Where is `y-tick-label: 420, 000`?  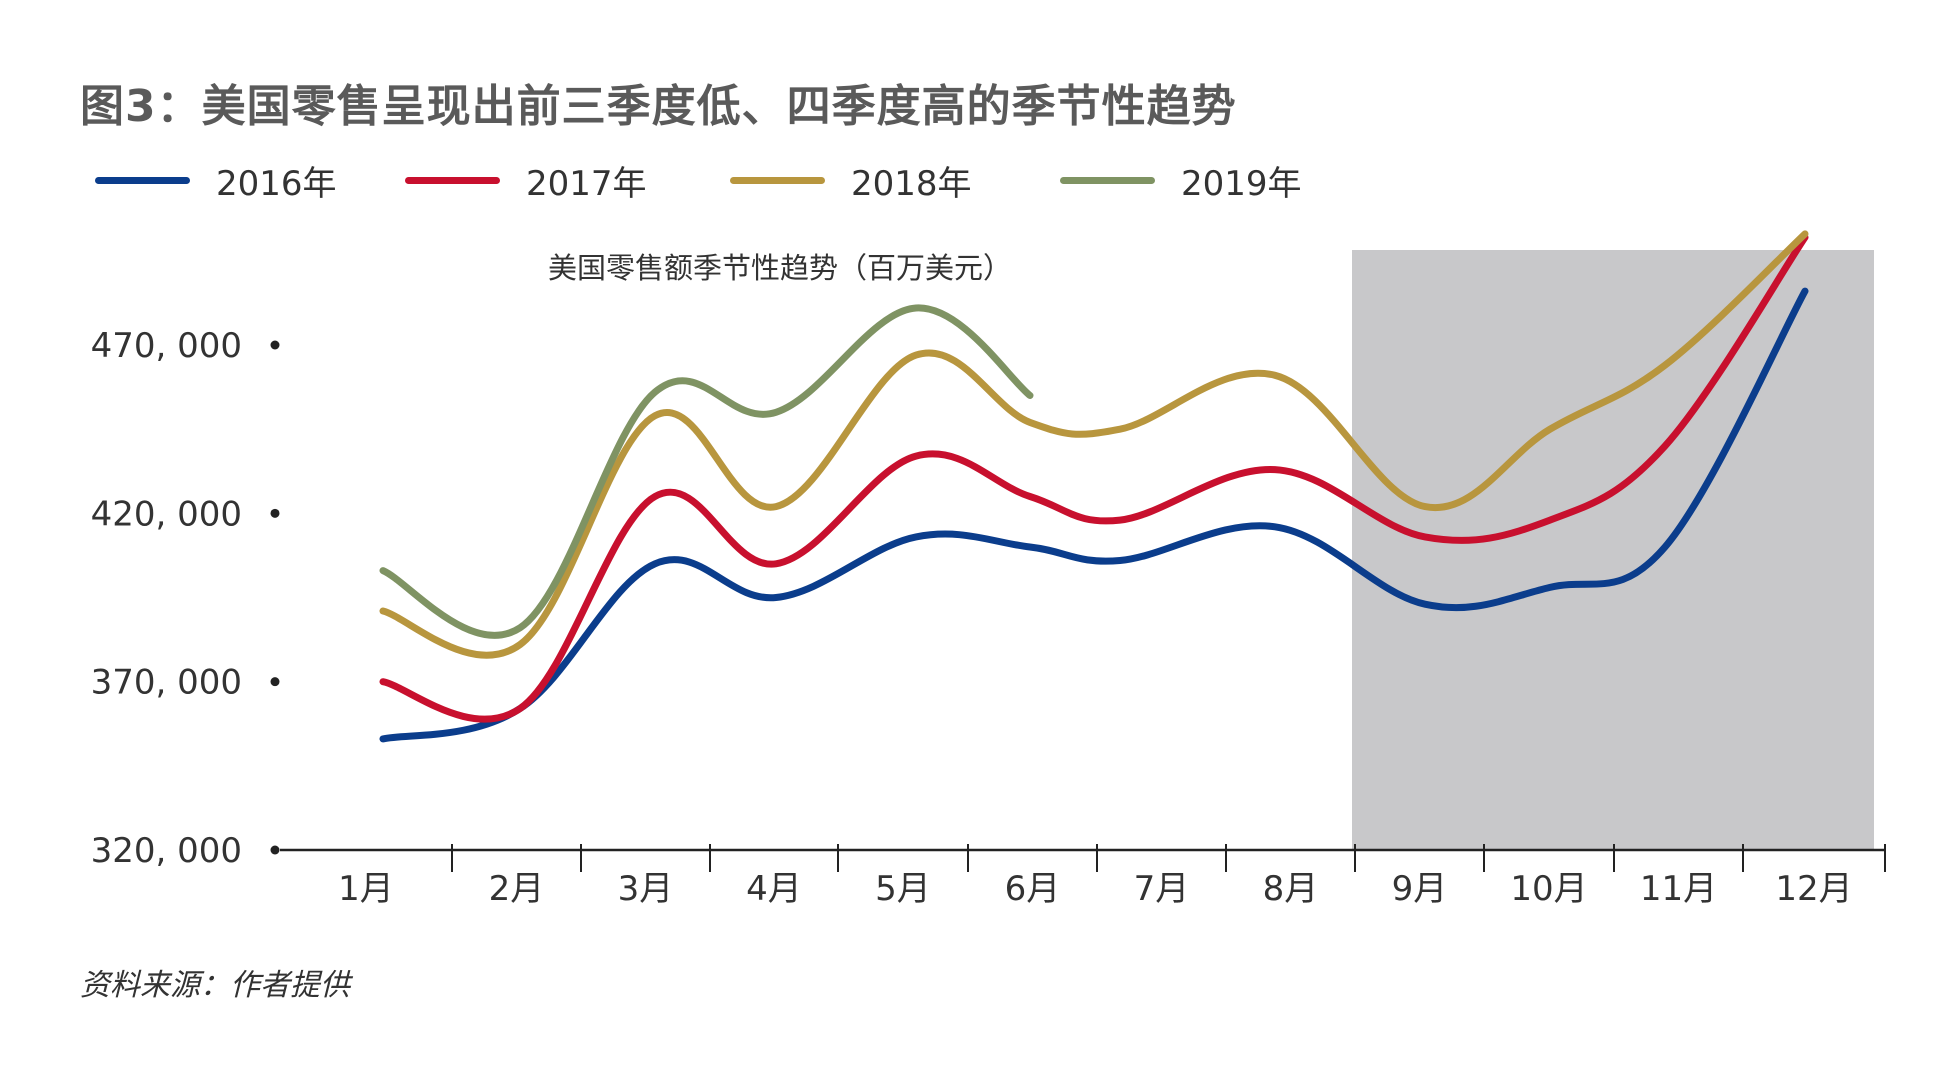
y-tick-label: 420, 000 is located at coordinates (166, 514).